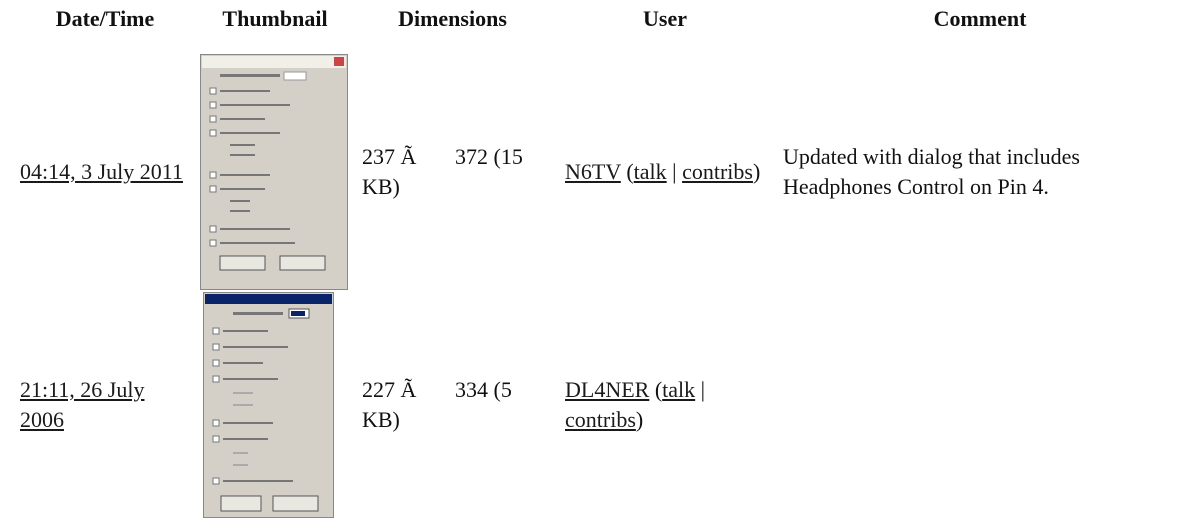 The image size is (1193, 518). Describe the element at coordinates (389, 389) in the screenshot. I see `dimensions-part: 227 Ã` at that location.